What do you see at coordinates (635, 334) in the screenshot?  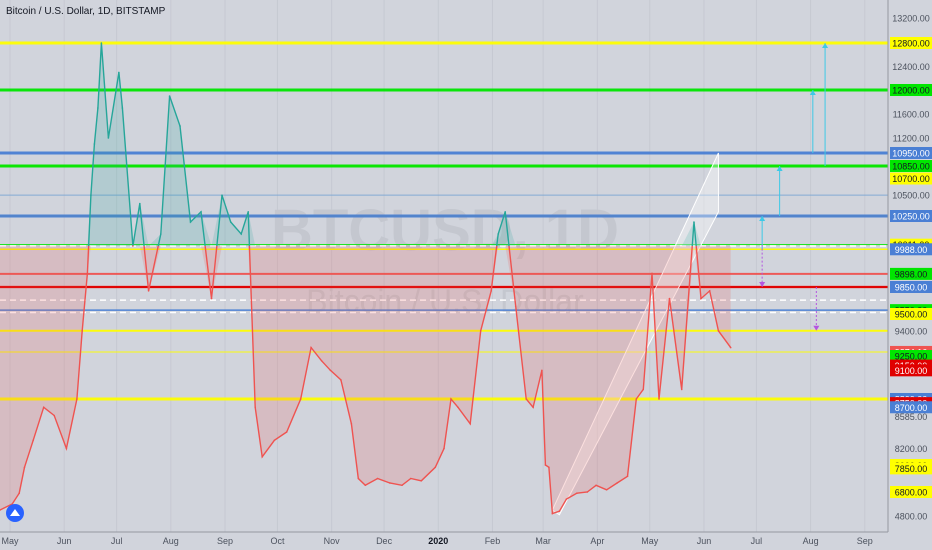 I see `ascending-channel` at bounding box center [635, 334].